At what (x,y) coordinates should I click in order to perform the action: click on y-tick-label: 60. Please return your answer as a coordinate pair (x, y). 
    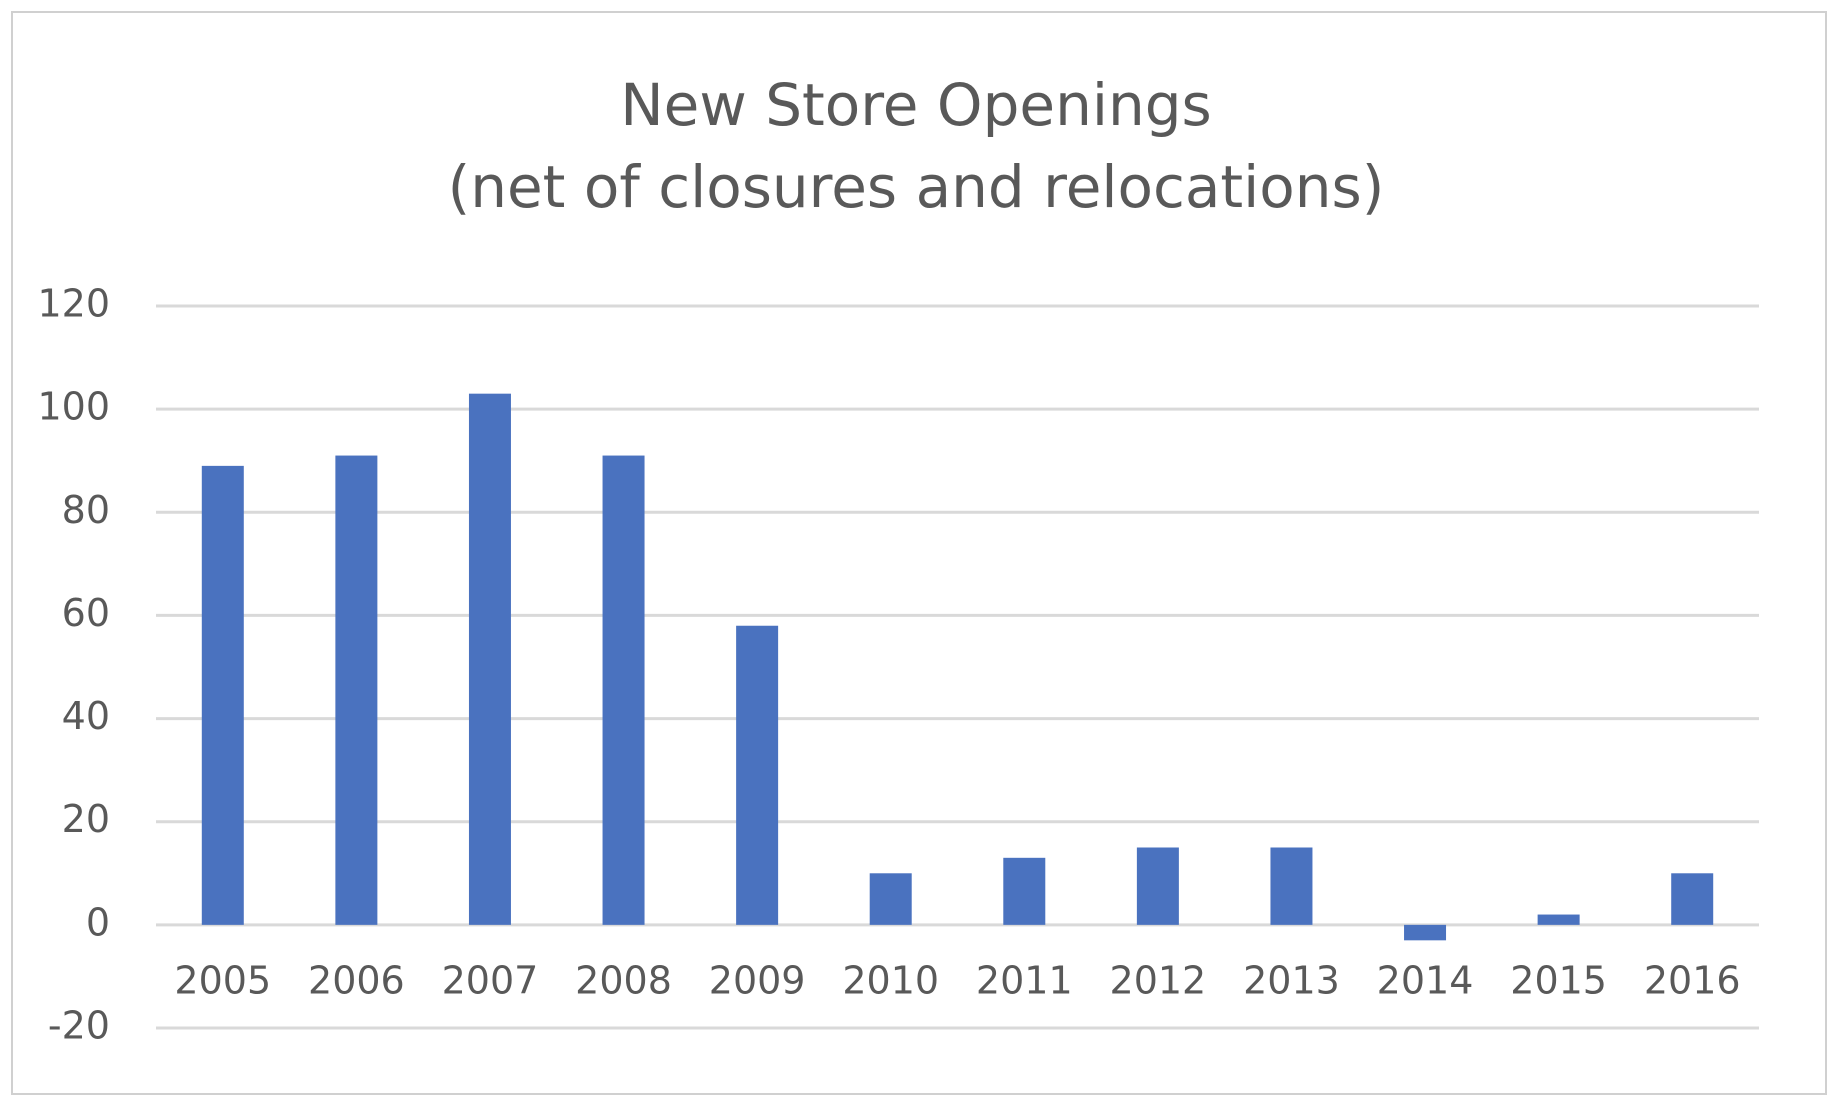
    Looking at the image, I should click on (86, 613).